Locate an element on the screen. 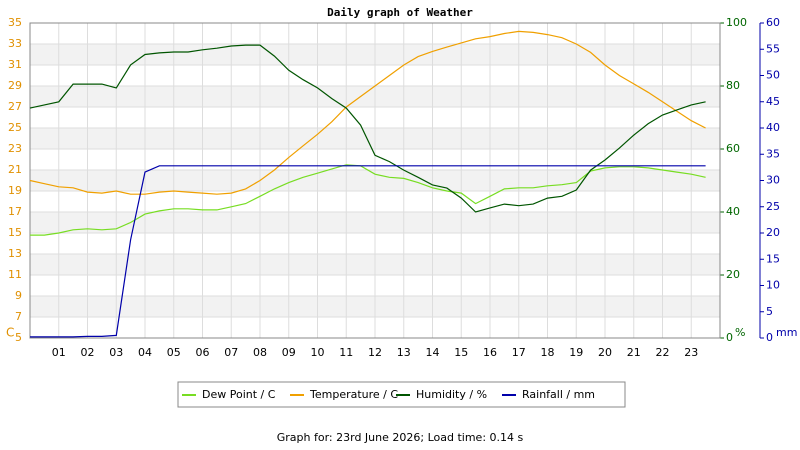 The image size is (800, 450). x-tick-label: 23 is located at coordinates (691, 352).